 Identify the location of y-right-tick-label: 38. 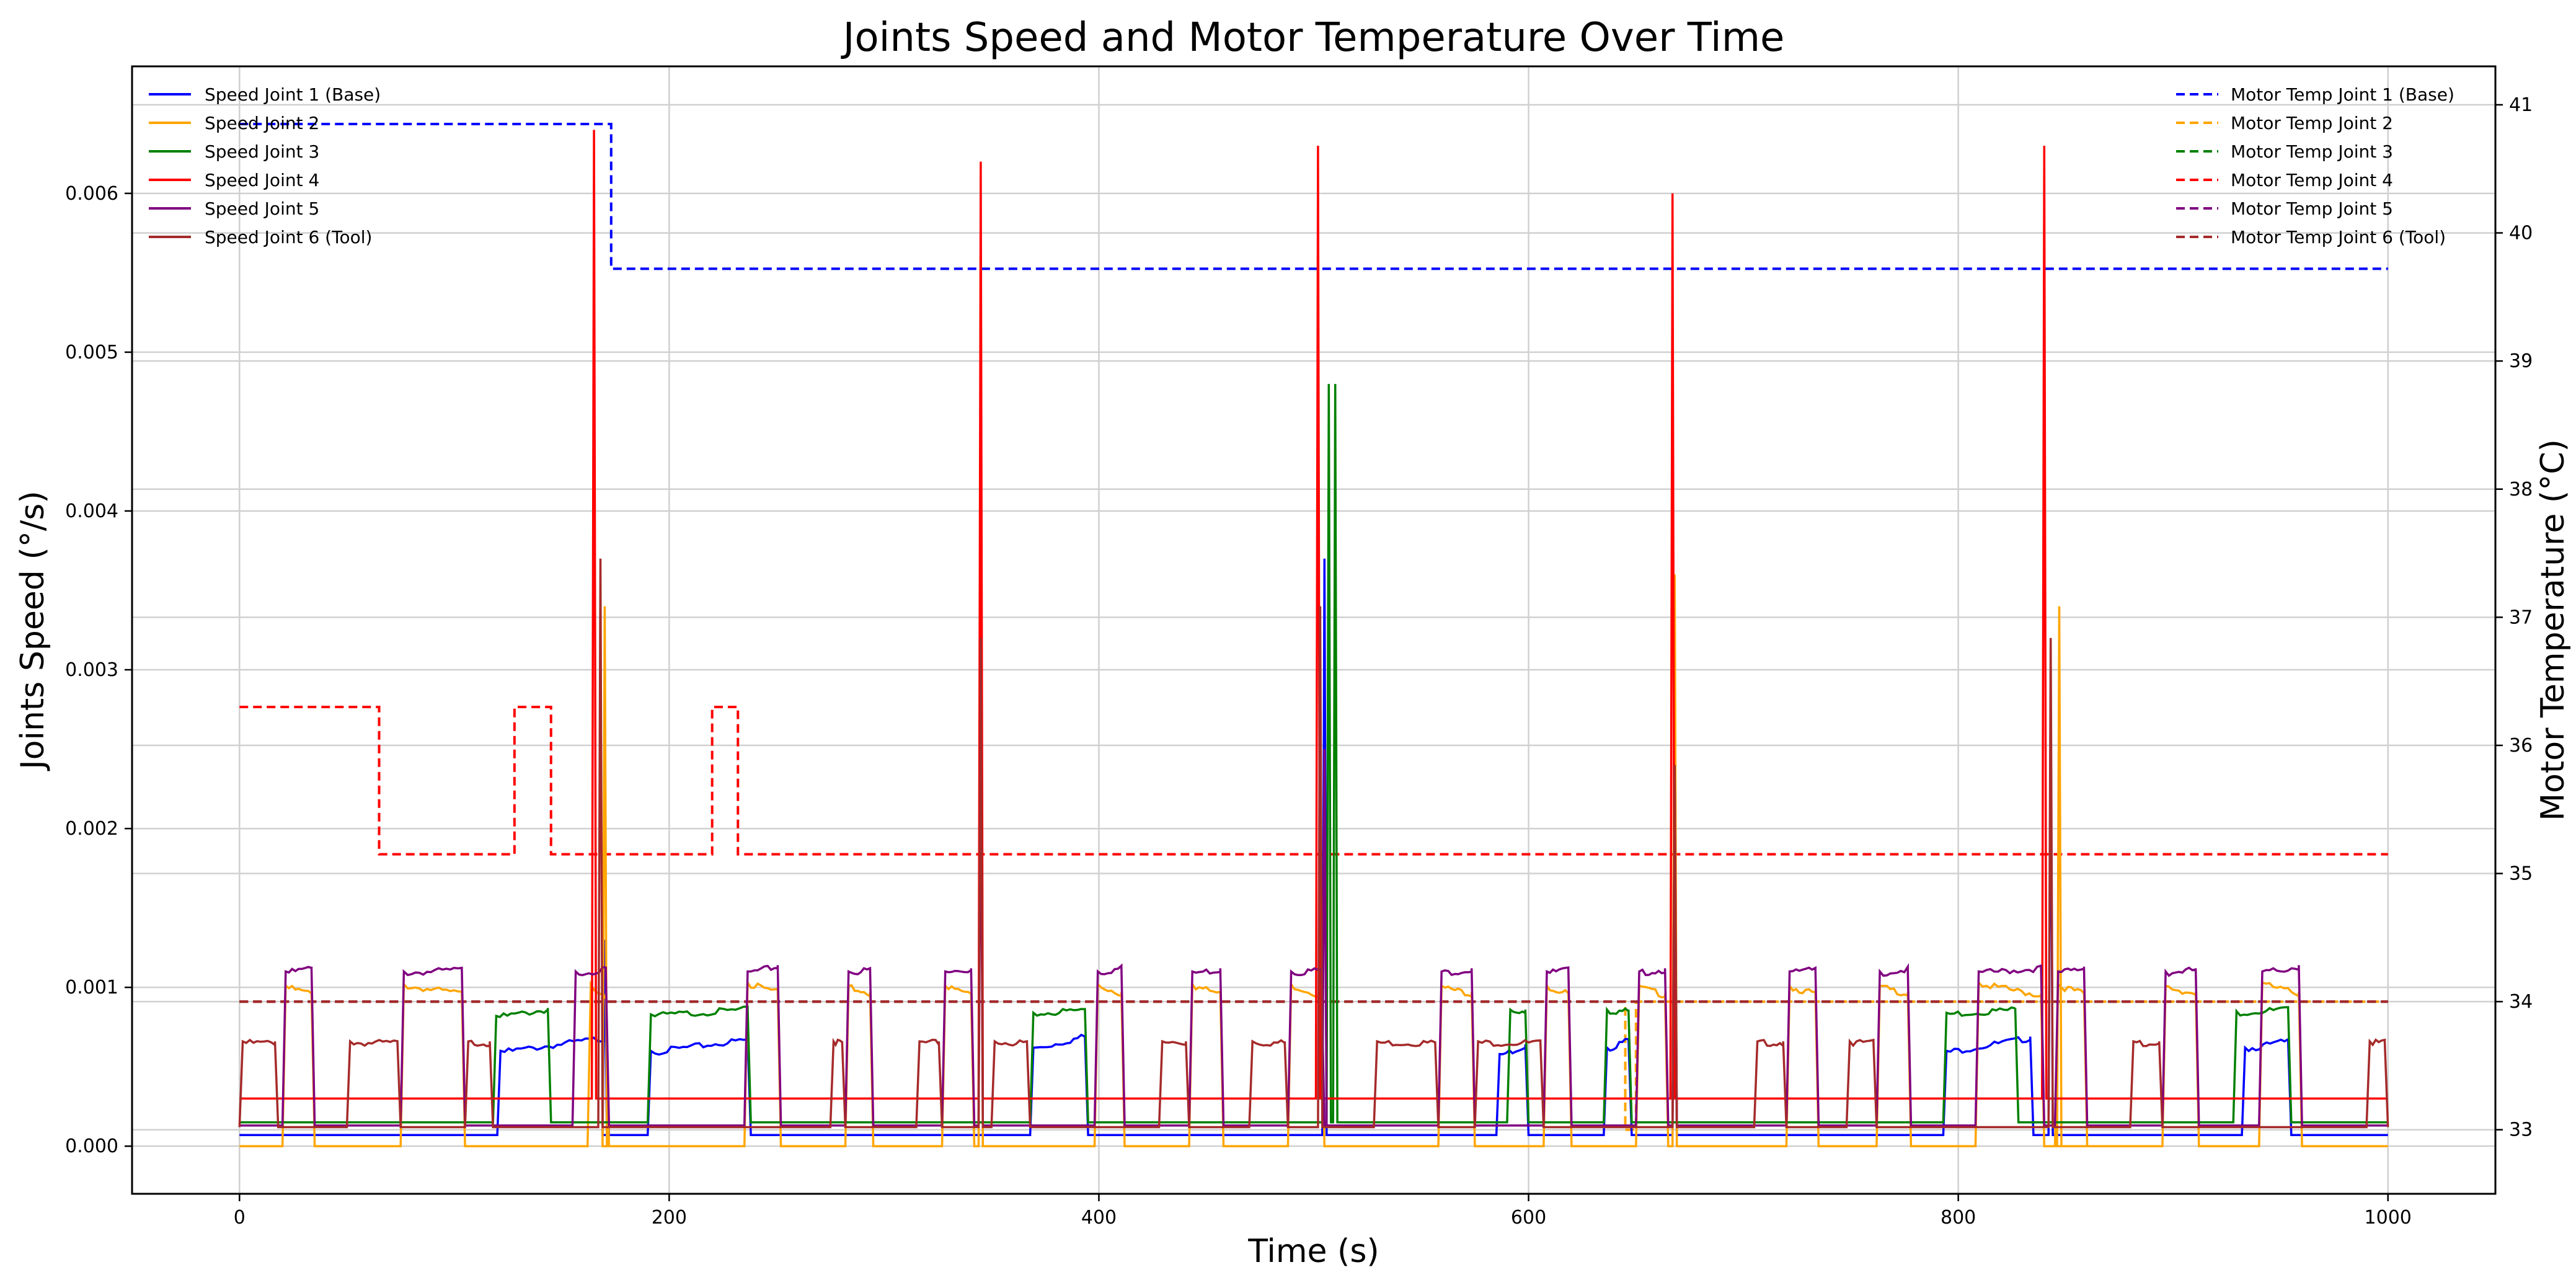
(2521, 489).